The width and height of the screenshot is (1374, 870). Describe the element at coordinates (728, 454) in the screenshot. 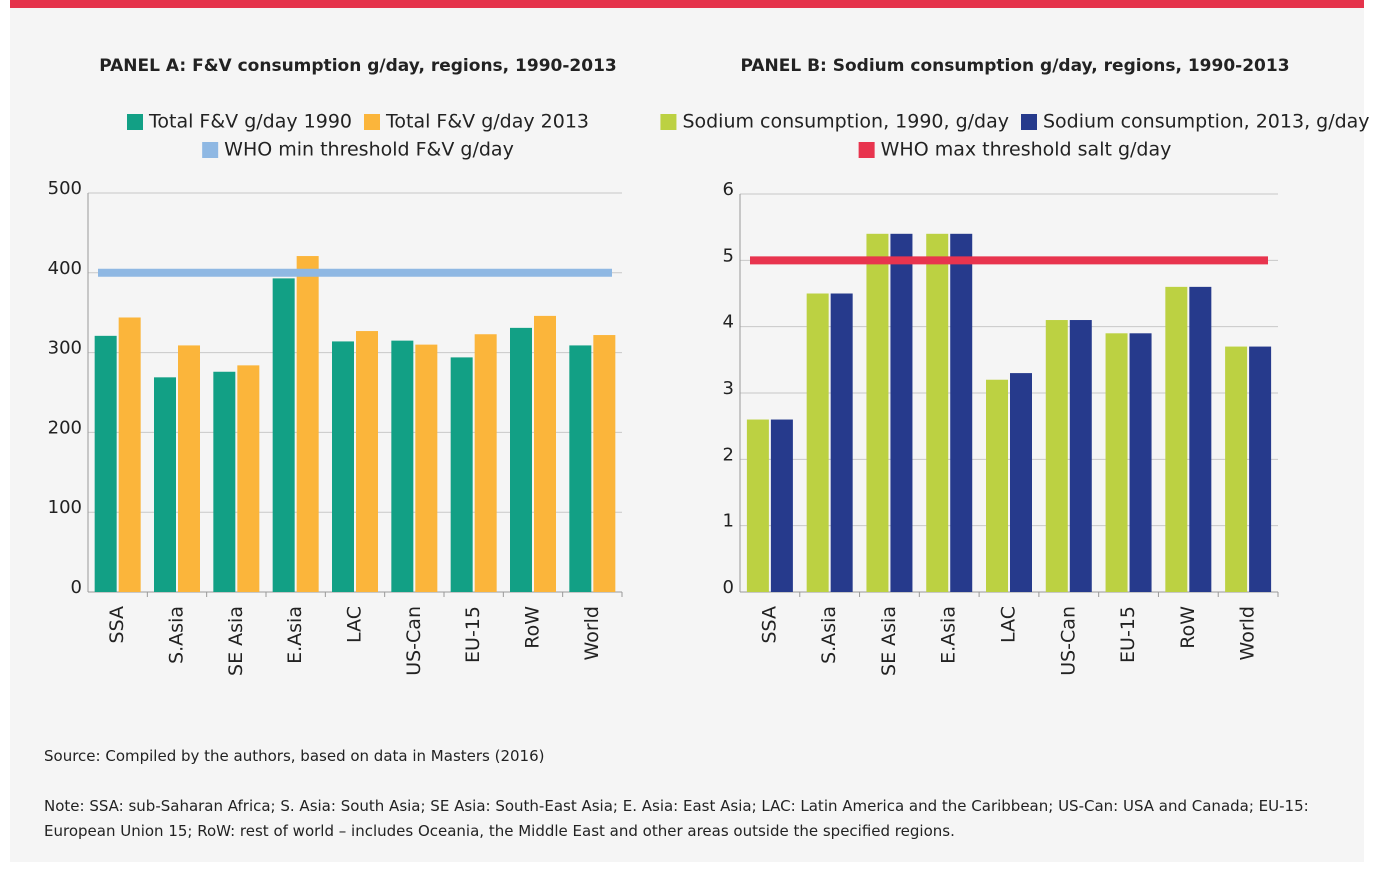

I see `y-tick-label: 2` at that location.